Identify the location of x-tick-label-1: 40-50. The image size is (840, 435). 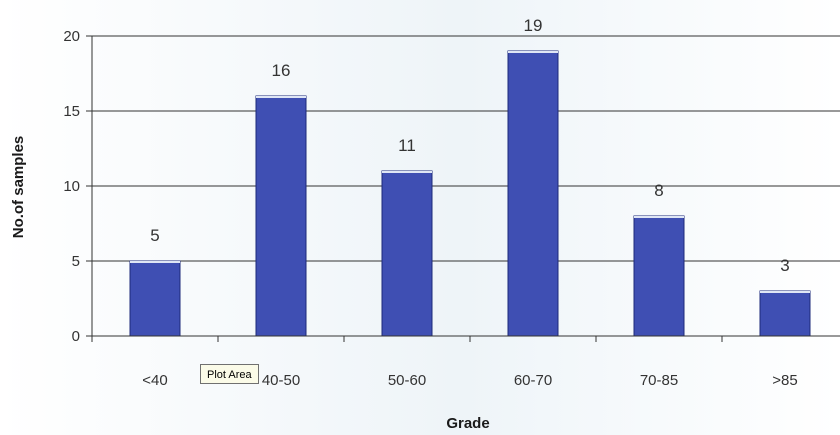
(281, 380).